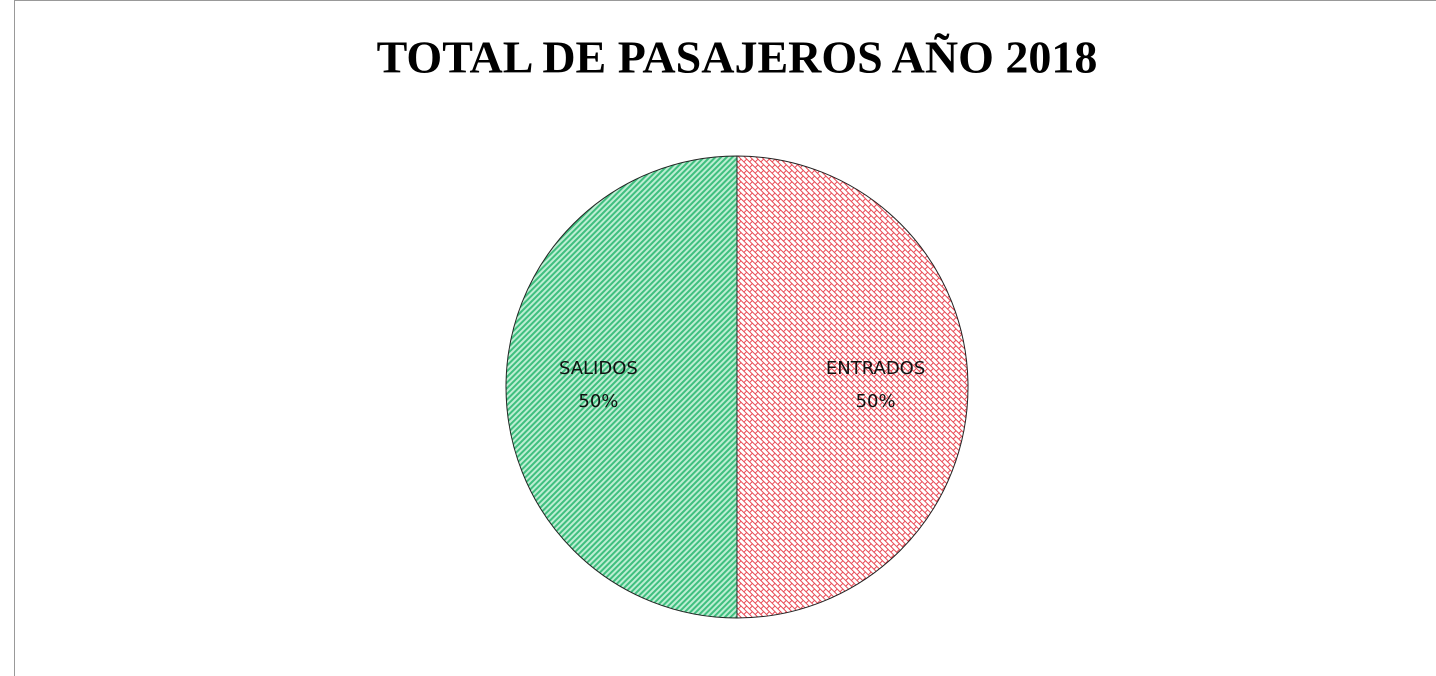 This screenshot has height=676, width=1436. Describe the element at coordinates (598, 368) in the screenshot. I see `slice-label: SALIDOS` at that location.